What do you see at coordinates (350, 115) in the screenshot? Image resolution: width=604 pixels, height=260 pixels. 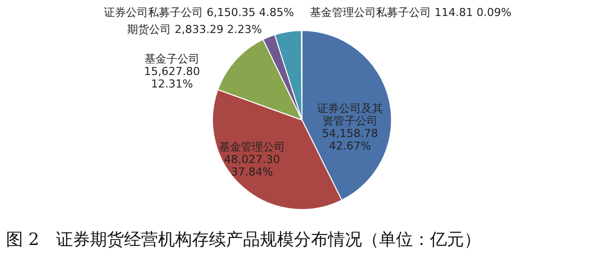 I see `slice-label: 证券公司及其资管子公司` at bounding box center [350, 115].